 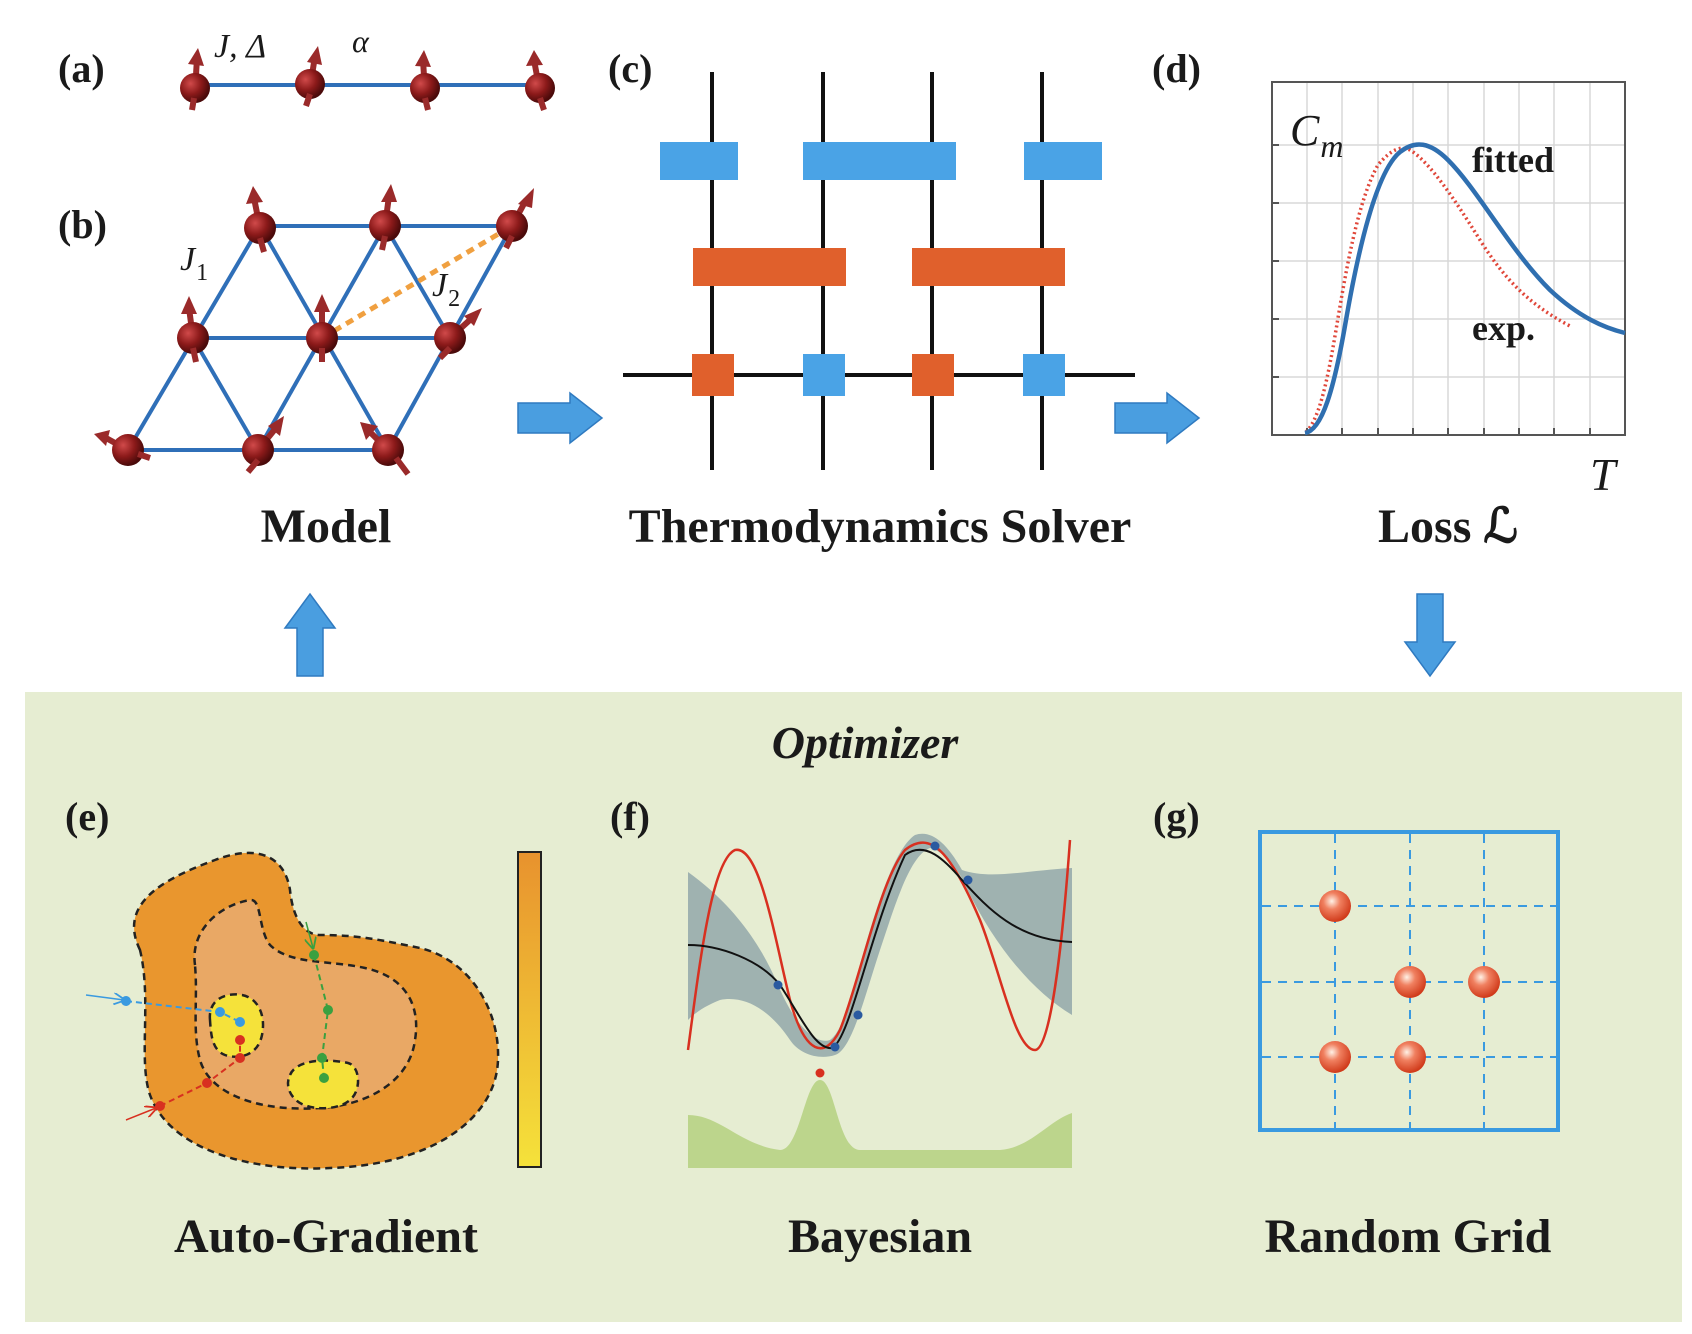 What do you see at coordinates (202, 273) in the screenshot?
I see `j1-subscript: 1` at bounding box center [202, 273].